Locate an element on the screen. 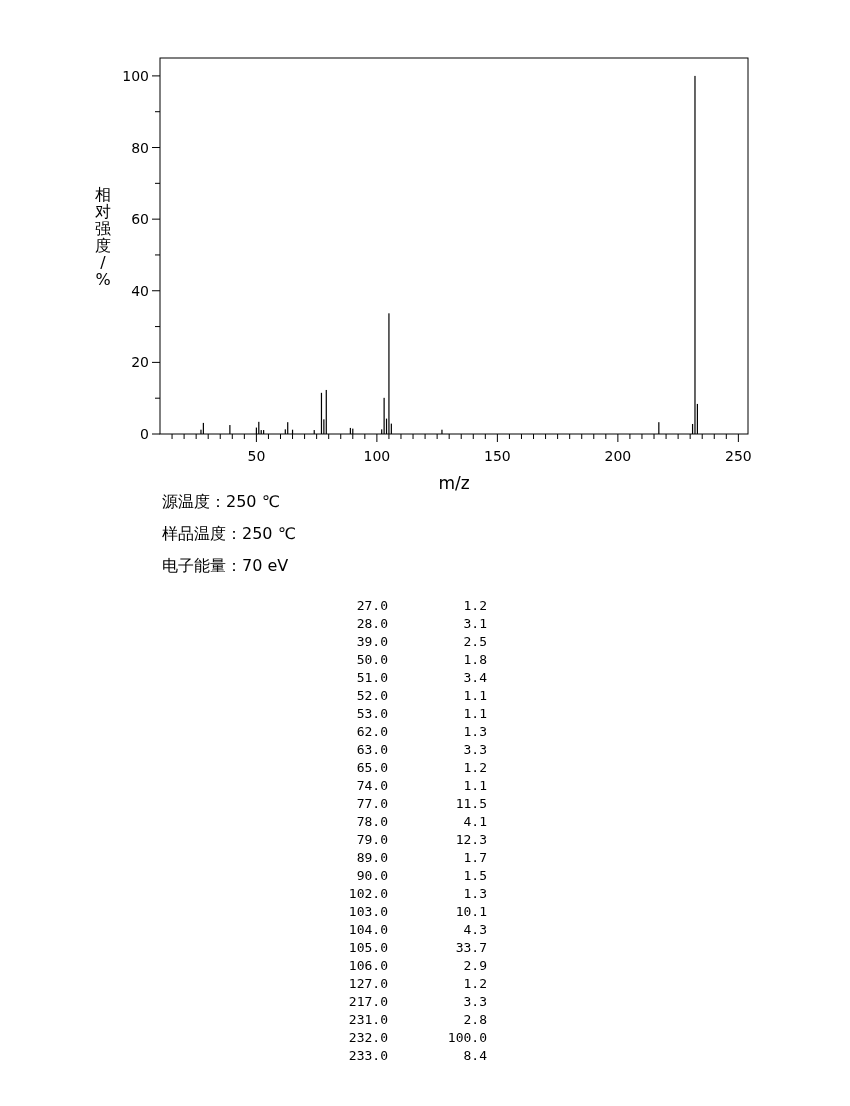 The height and width of the screenshot is (1106, 850). y-tick-label: 100 is located at coordinates (135, 75).